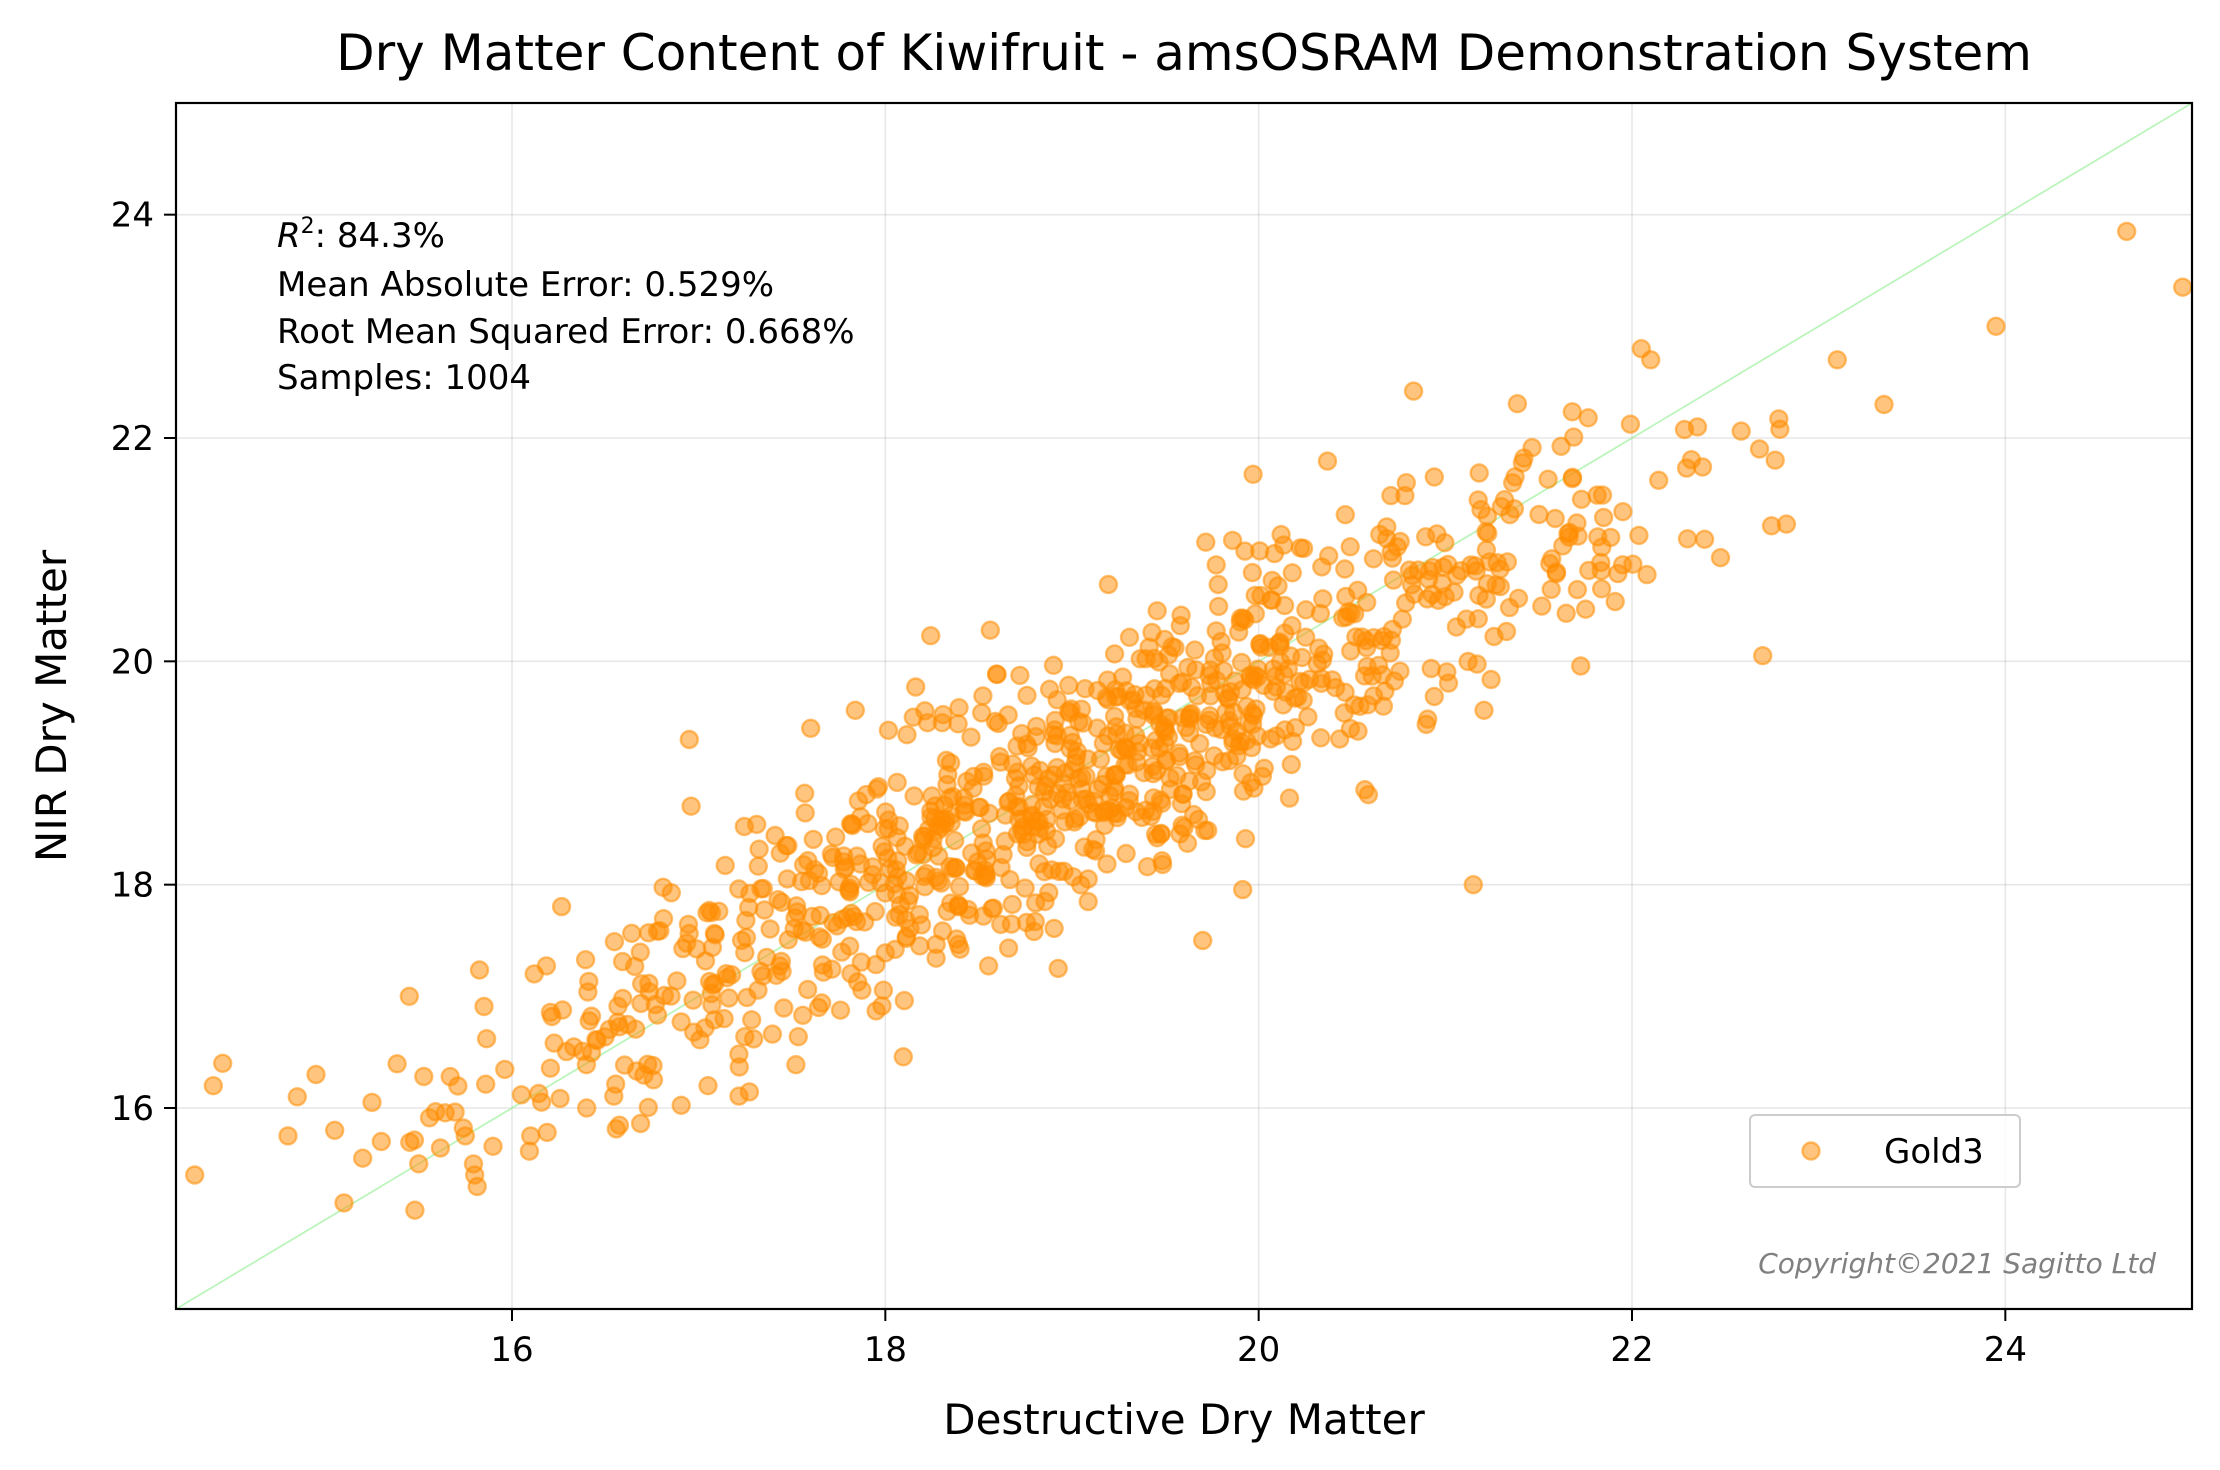  What do you see at coordinates (132, 216) in the screenshot?
I see `y-tick-label: 24` at bounding box center [132, 216].